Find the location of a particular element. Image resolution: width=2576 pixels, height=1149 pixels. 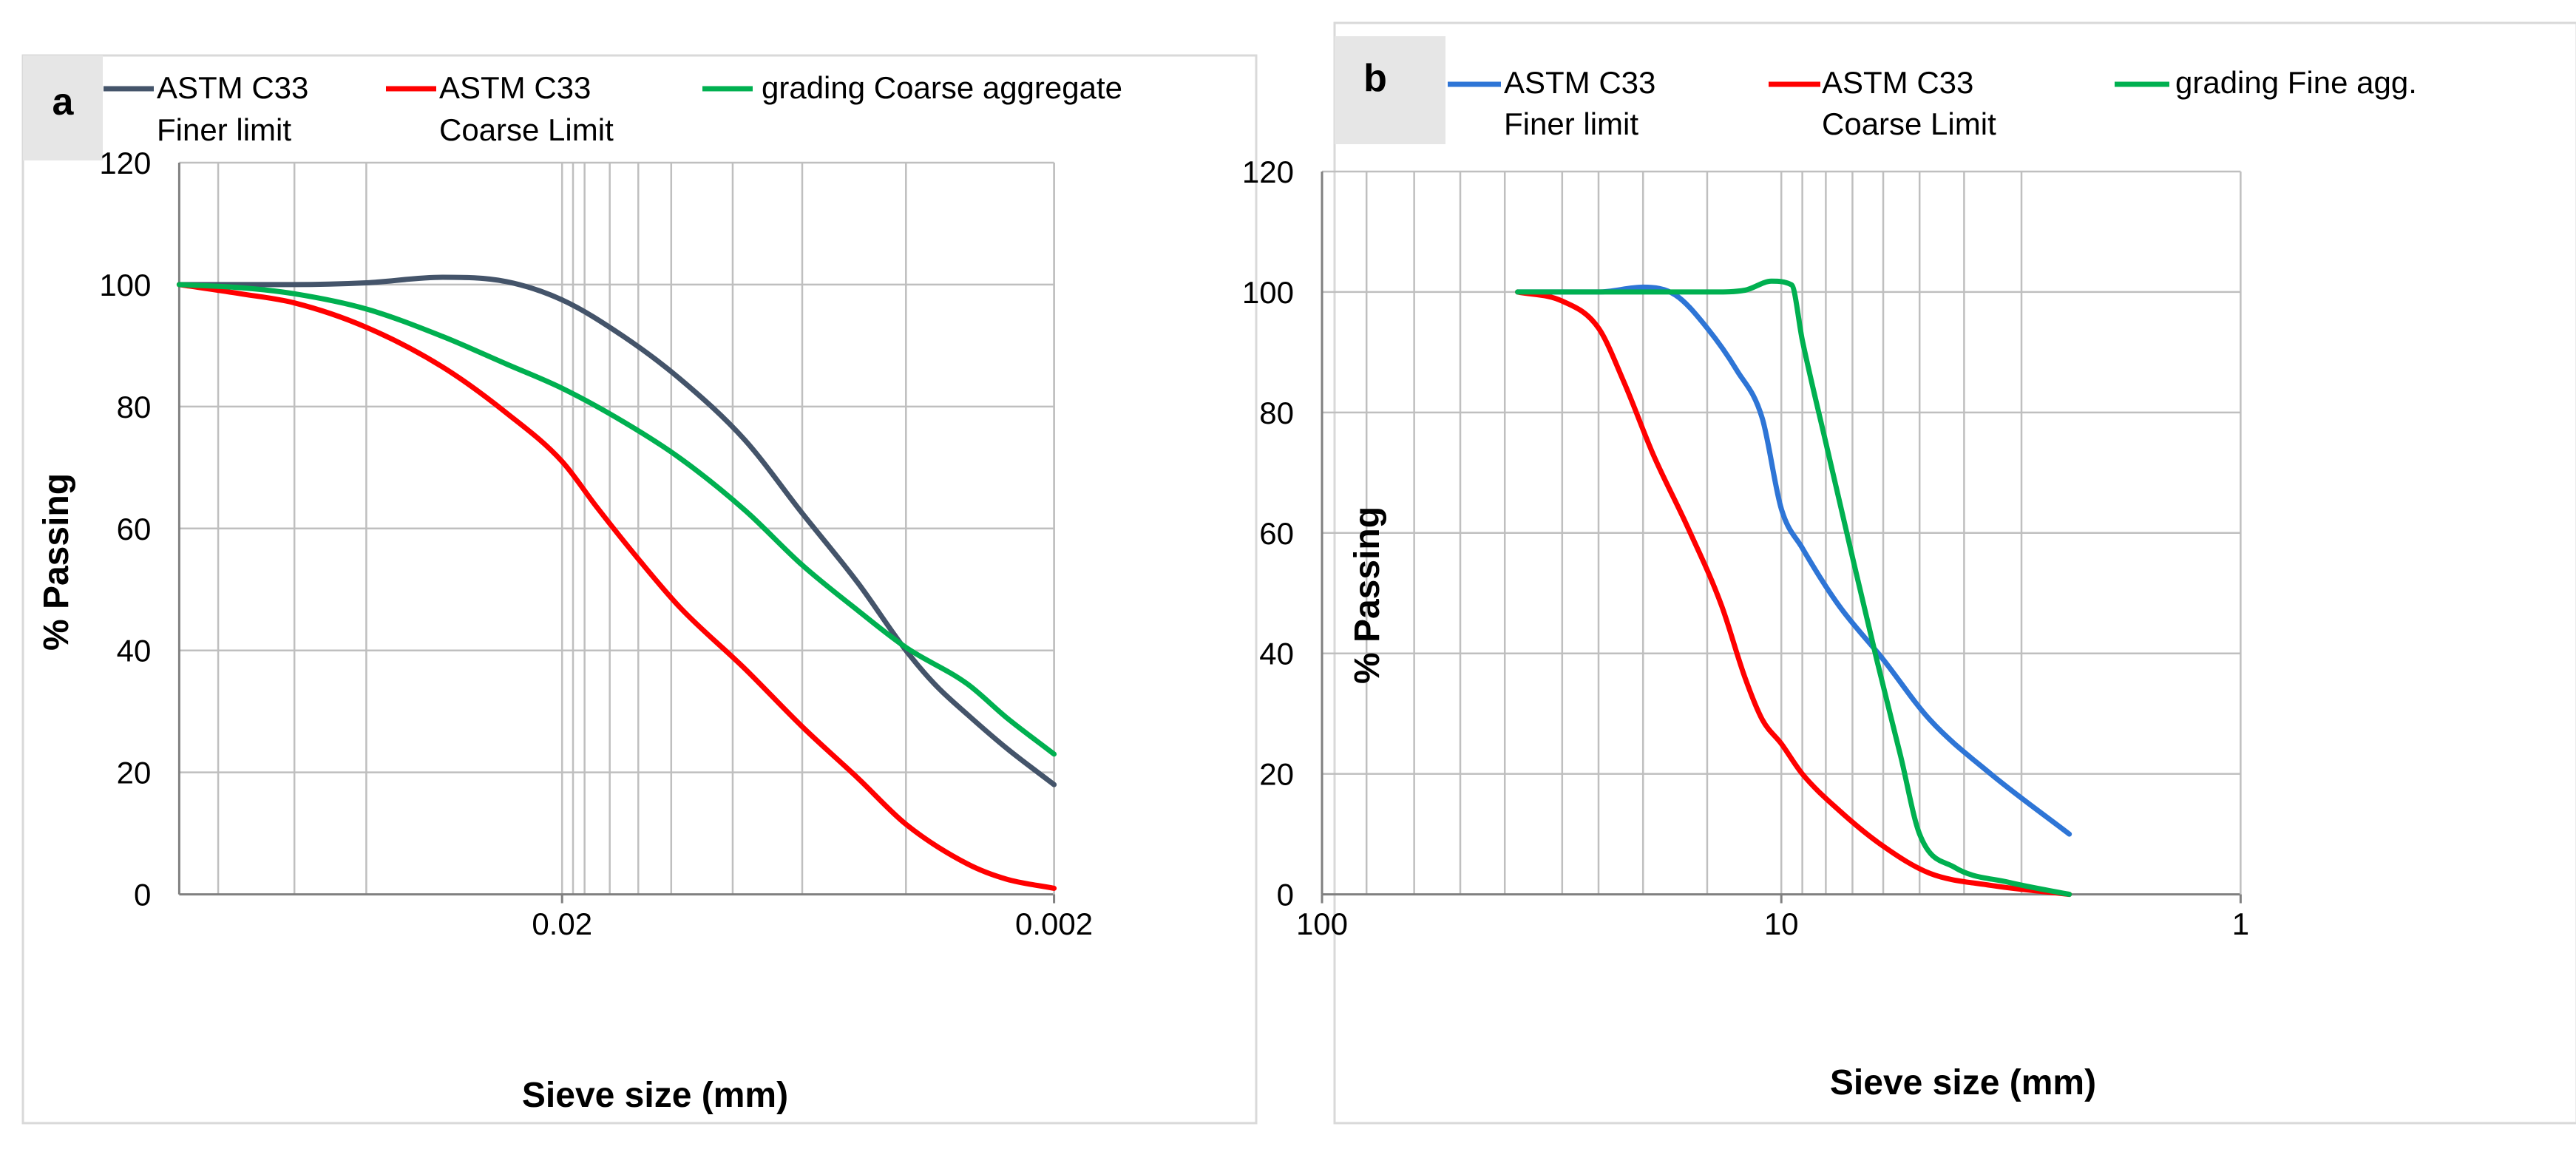

panel-a-y-tick-label-100: 100 is located at coordinates (125, 285).